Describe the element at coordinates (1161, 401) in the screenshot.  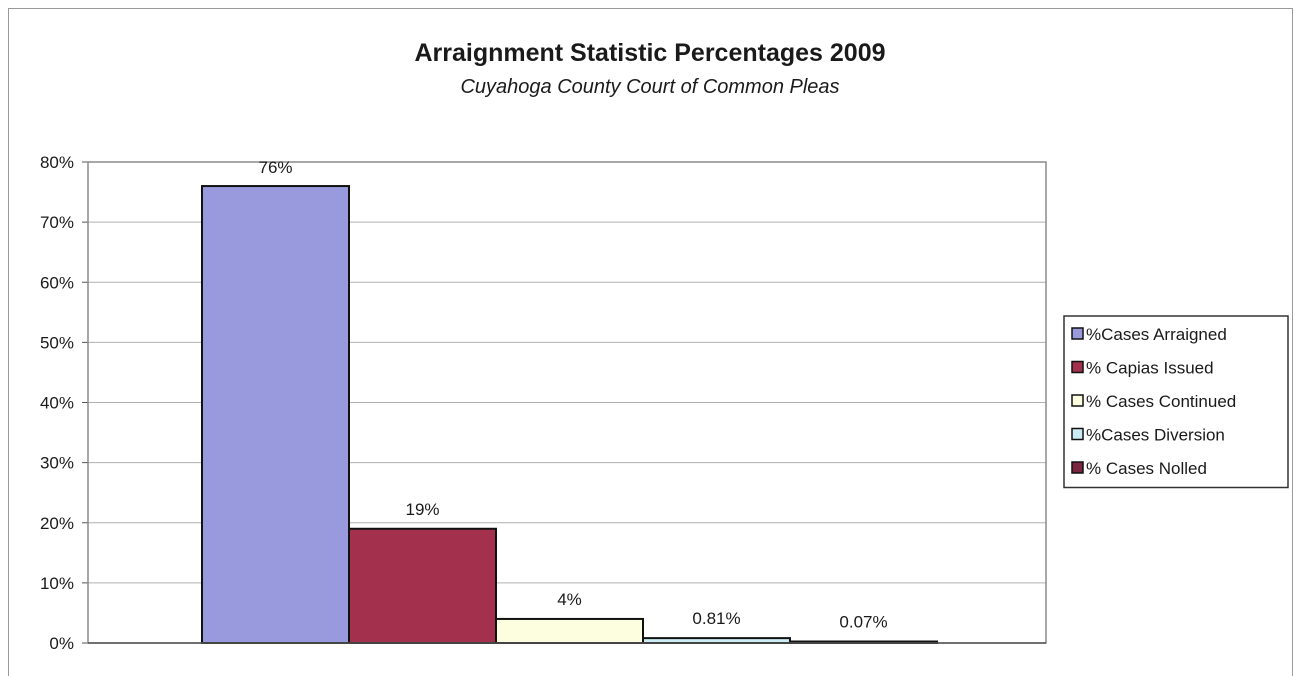
I see `legend-label: % Cases Continued` at that location.